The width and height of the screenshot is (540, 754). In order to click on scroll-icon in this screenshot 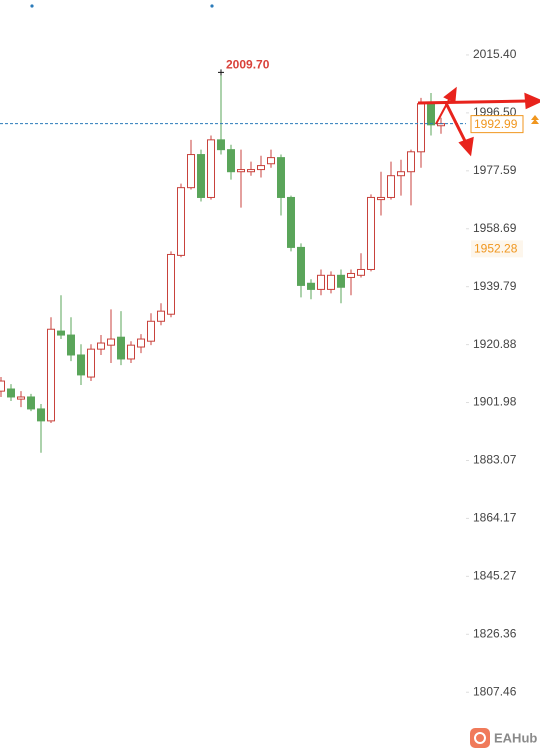, I will do `click(535, 119)`.